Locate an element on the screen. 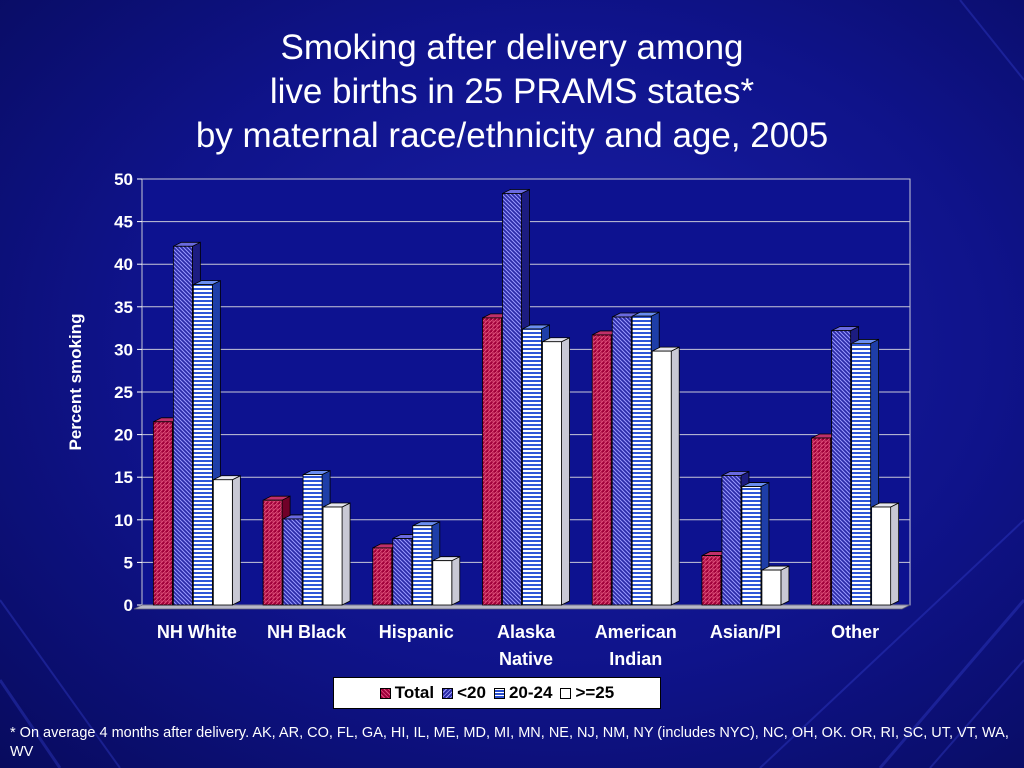 The height and width of the screenshot is (768, 1024). y-tick-label: 40 is located at coordinates (123, 264).